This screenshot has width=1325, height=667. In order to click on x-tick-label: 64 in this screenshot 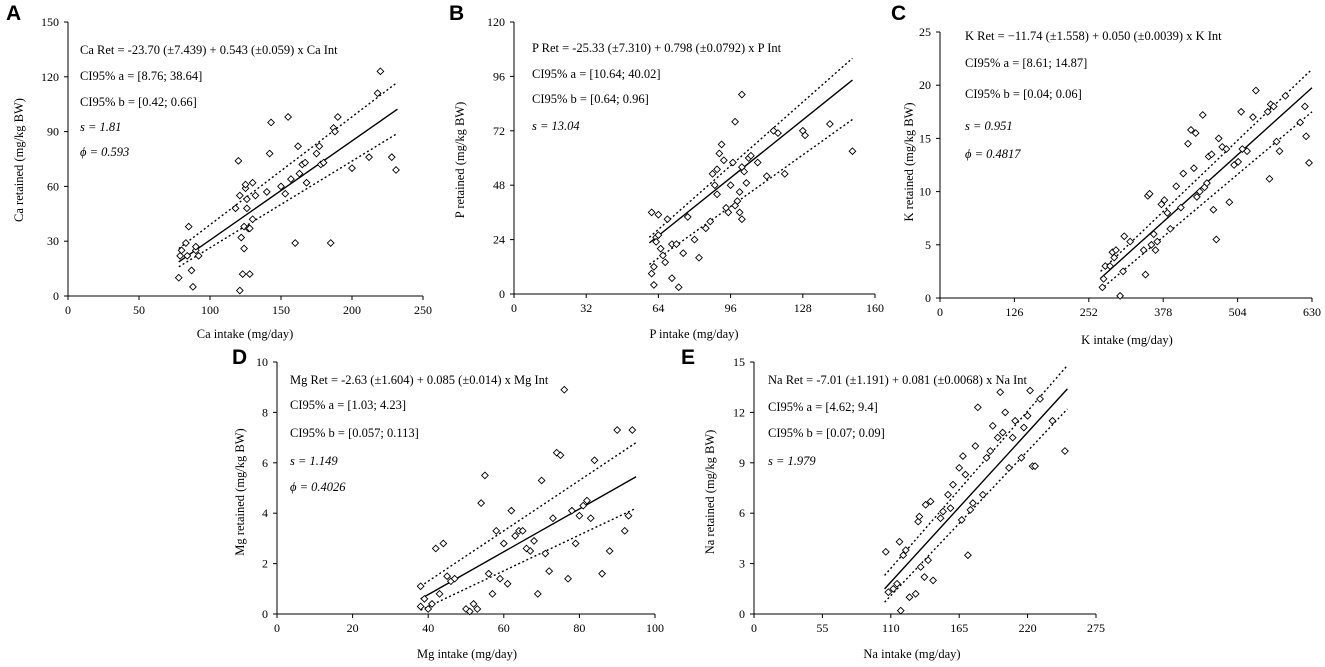, I will do `click(658, 308)`.